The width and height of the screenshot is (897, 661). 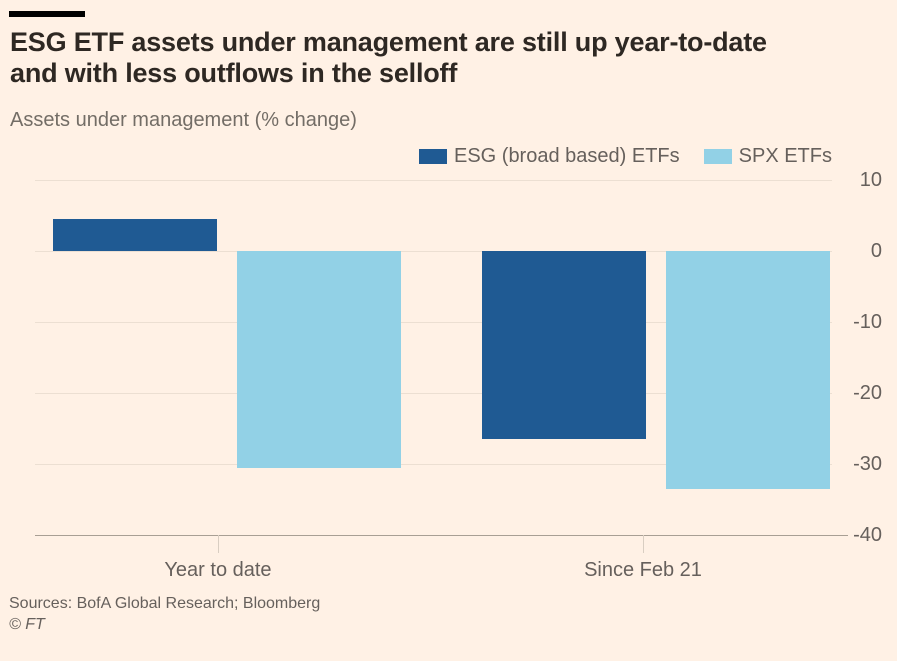 I want to click on chart-legend: ESG (broad based) ETFs SPX ETFs, so click(x=625, y=156).